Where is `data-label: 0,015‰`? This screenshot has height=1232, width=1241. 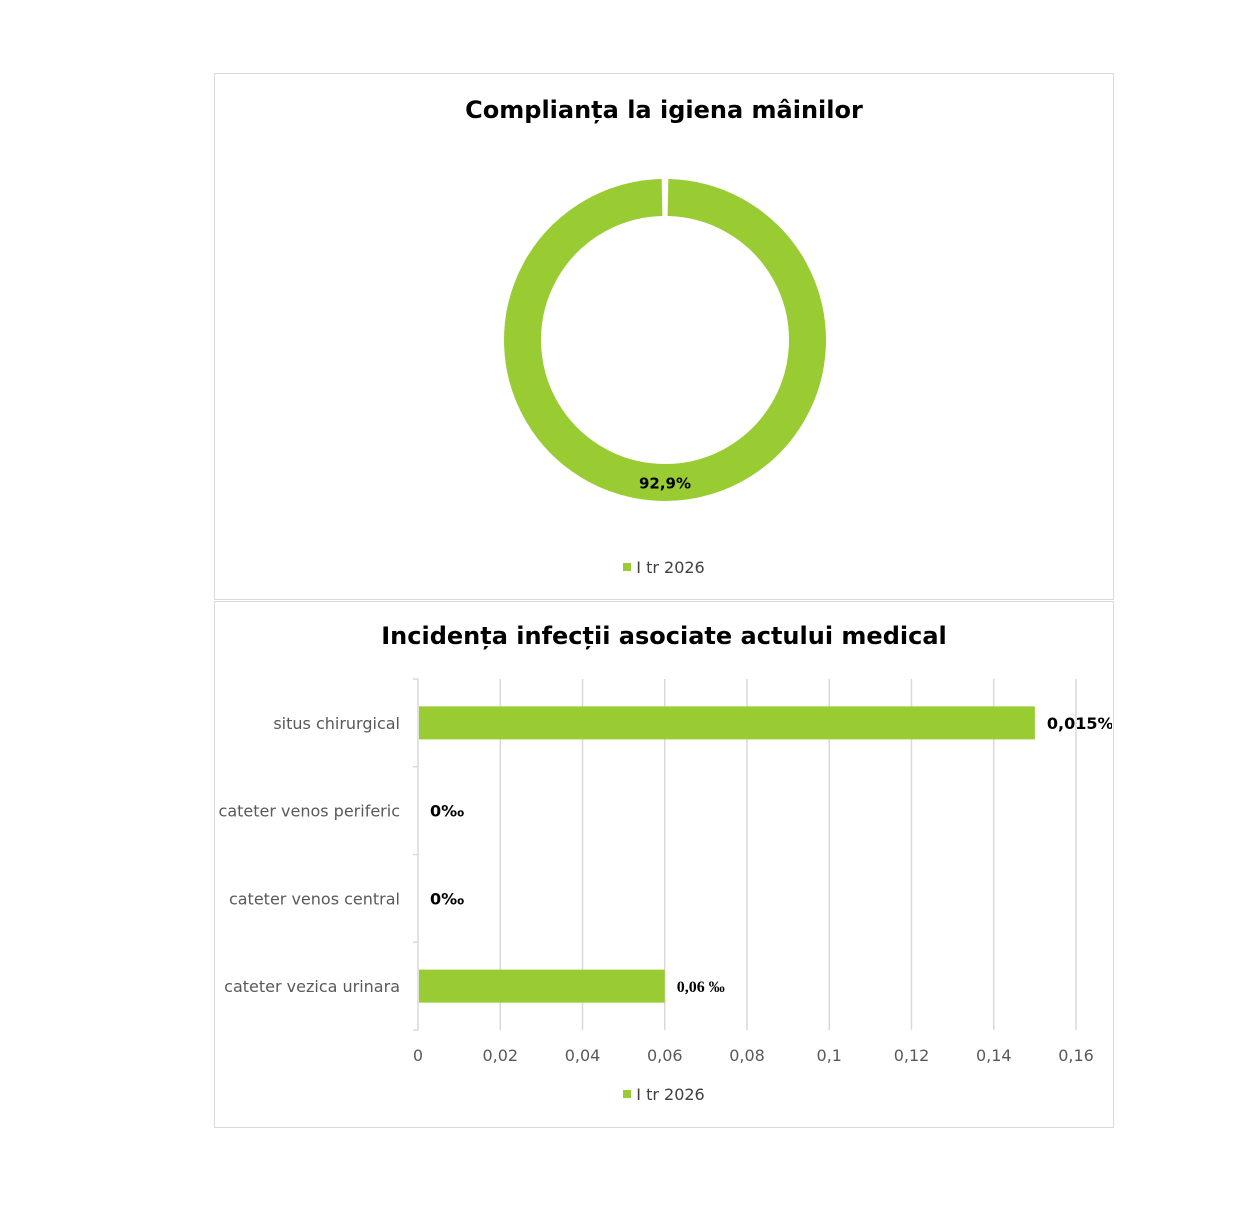 data-label: 0,015‰ is located at coordinates (1079, 723).